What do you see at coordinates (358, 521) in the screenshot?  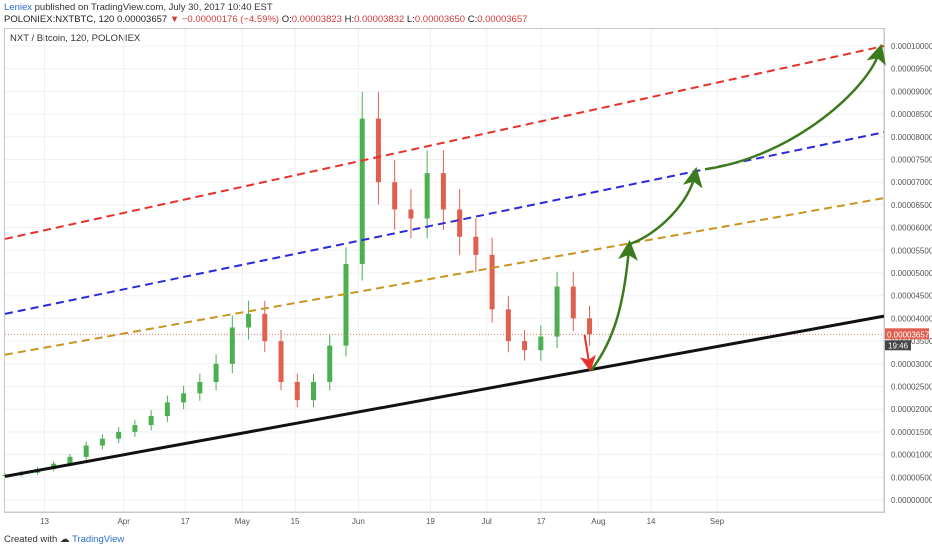 I see `x-tick-label: Jun` at bounding box center [358, 521].